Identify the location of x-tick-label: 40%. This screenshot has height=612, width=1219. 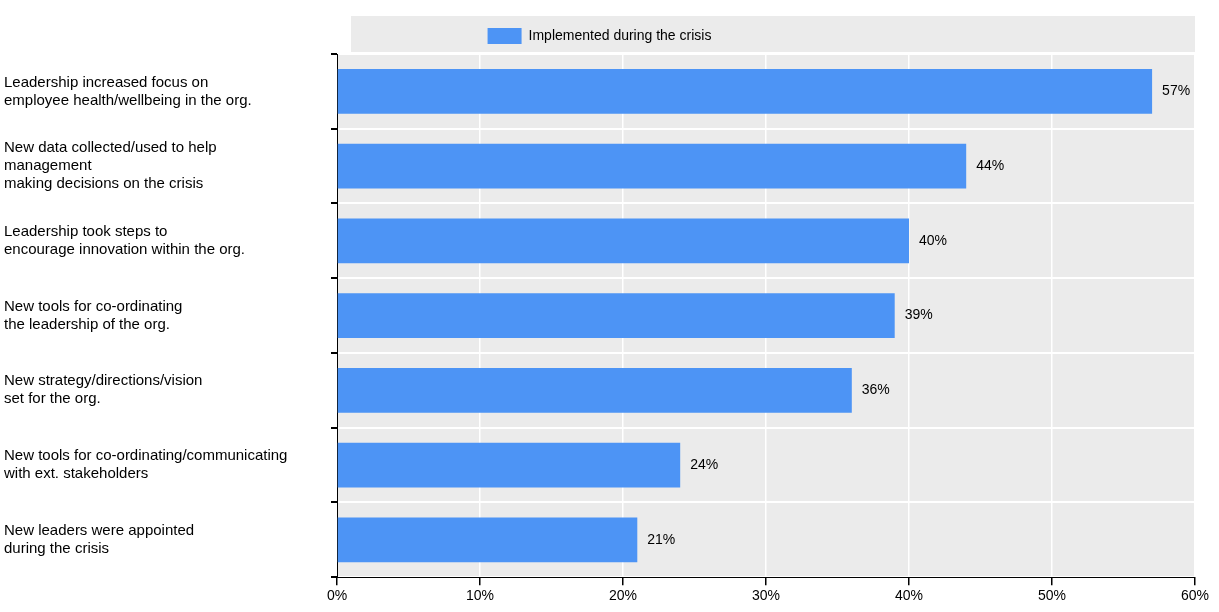
(909, 595).